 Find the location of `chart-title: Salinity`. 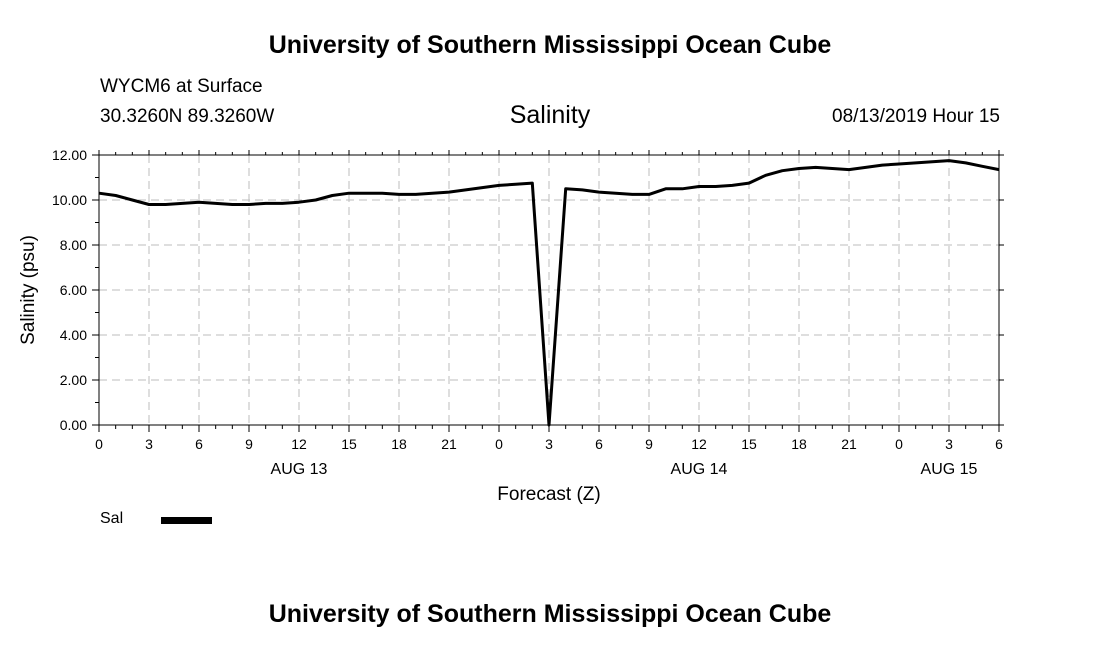

chart-title: Salinity is located at coordinates (550, 115).